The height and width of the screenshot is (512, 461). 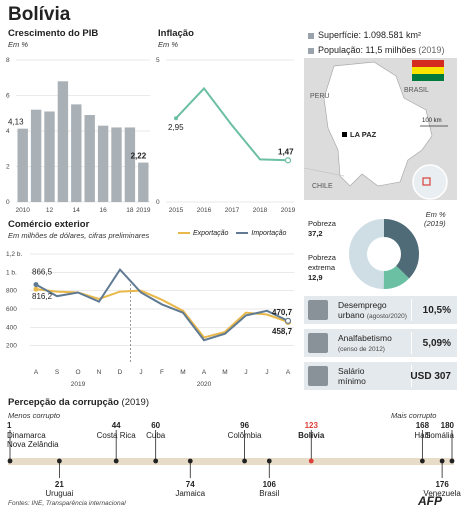 I want to click on population-fact: População: 11,5 milhões (2019), so click(x=376, y=50).